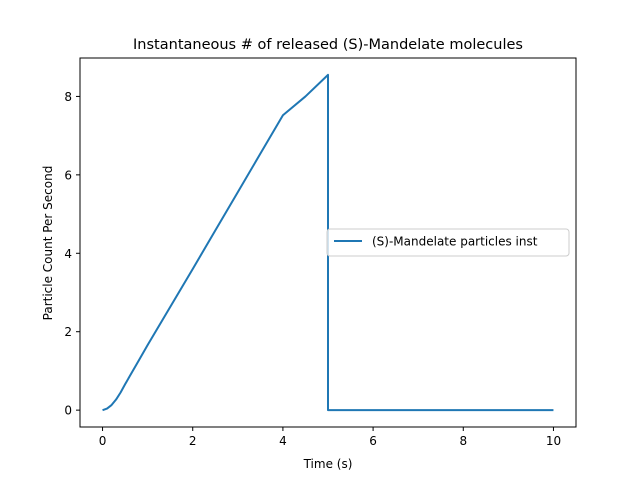  Describe the element at coordinates (463, 441) in the screenshot. I see `x-tick-label: 8` at that location.